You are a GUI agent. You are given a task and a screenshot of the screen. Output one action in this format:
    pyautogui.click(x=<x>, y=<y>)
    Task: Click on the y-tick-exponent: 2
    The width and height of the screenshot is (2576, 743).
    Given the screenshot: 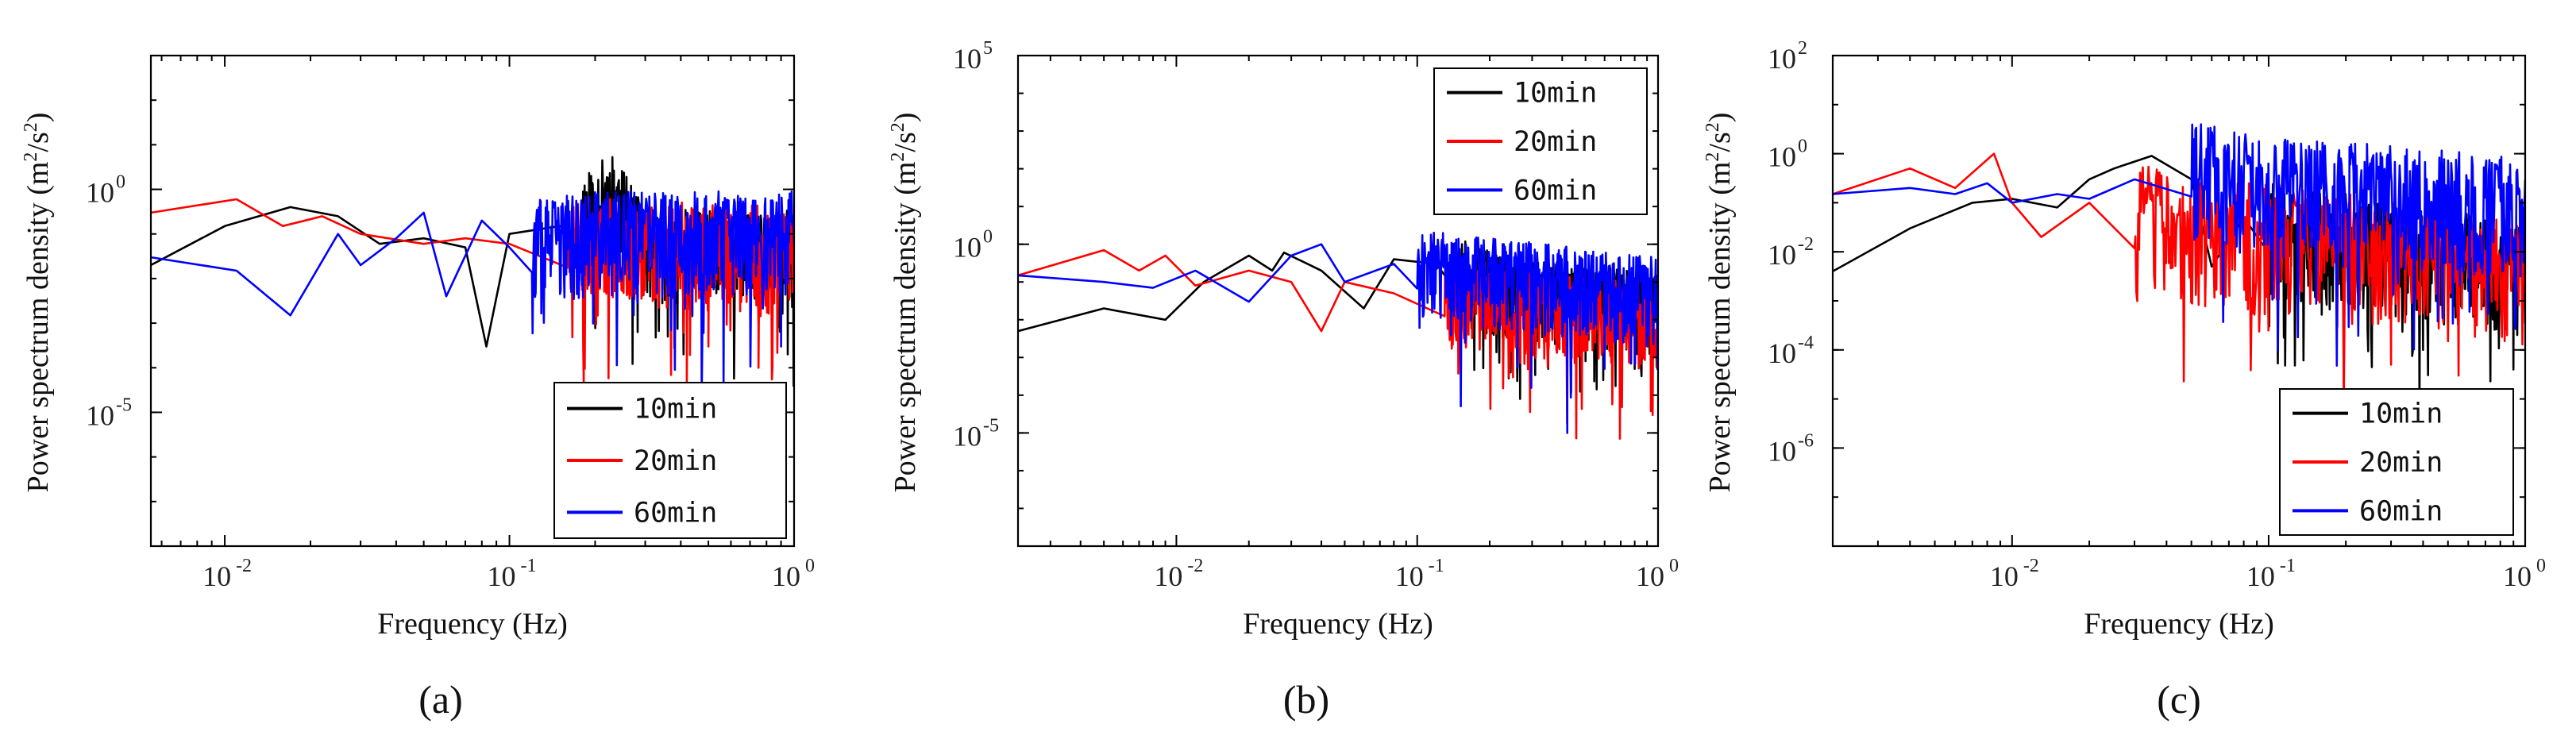 What is the action you would take?
    pyautogui.click(x=1802, y=48)
    